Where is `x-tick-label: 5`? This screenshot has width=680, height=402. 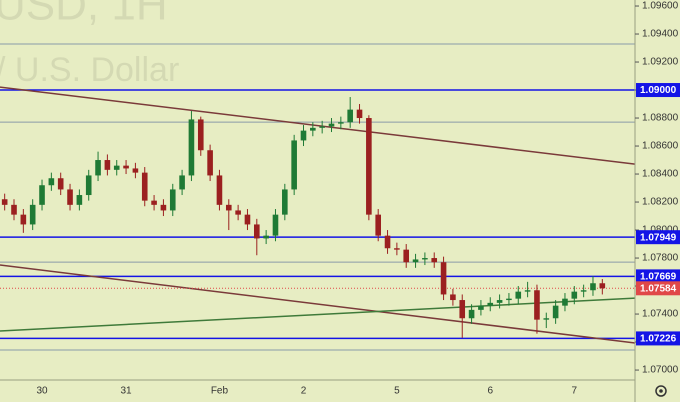
x-tick-label: 5 is located at coordinates (397, 391).